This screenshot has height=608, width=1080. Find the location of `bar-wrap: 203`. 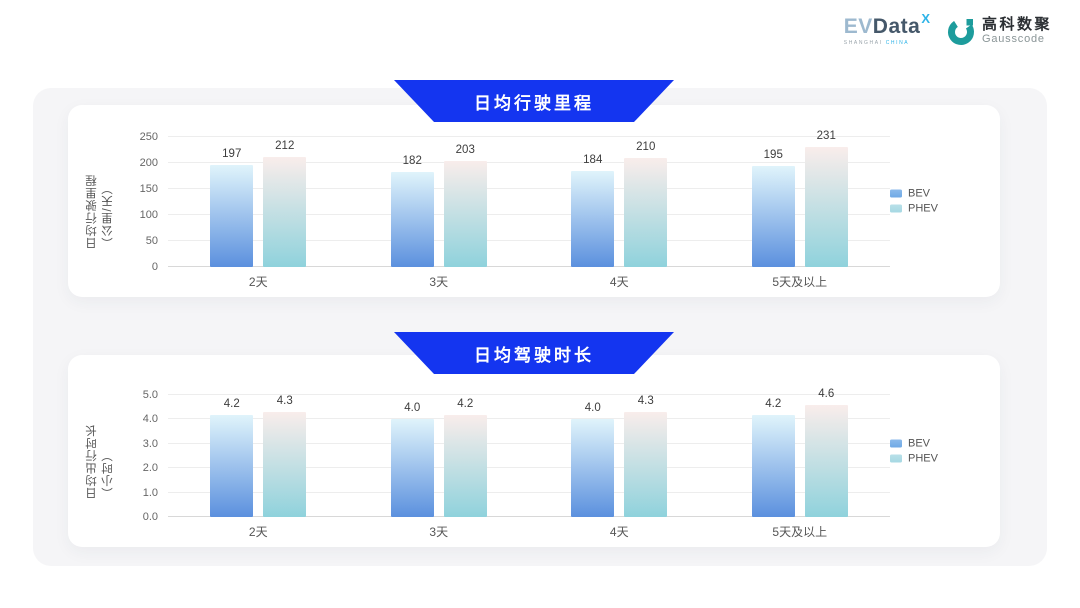

bar-wrap: 203 is located at coordinates (465, 202).